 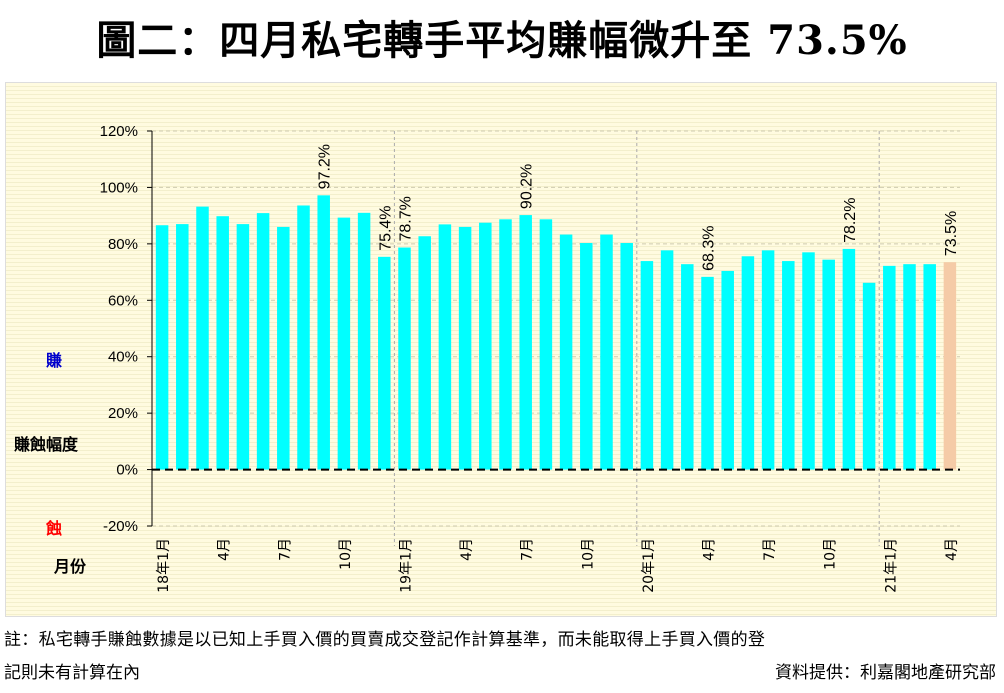 What do you see at coordinates (527, 186) in the screenshot?
I see `data-label: 90.2%` at bounding box center [527, 186].